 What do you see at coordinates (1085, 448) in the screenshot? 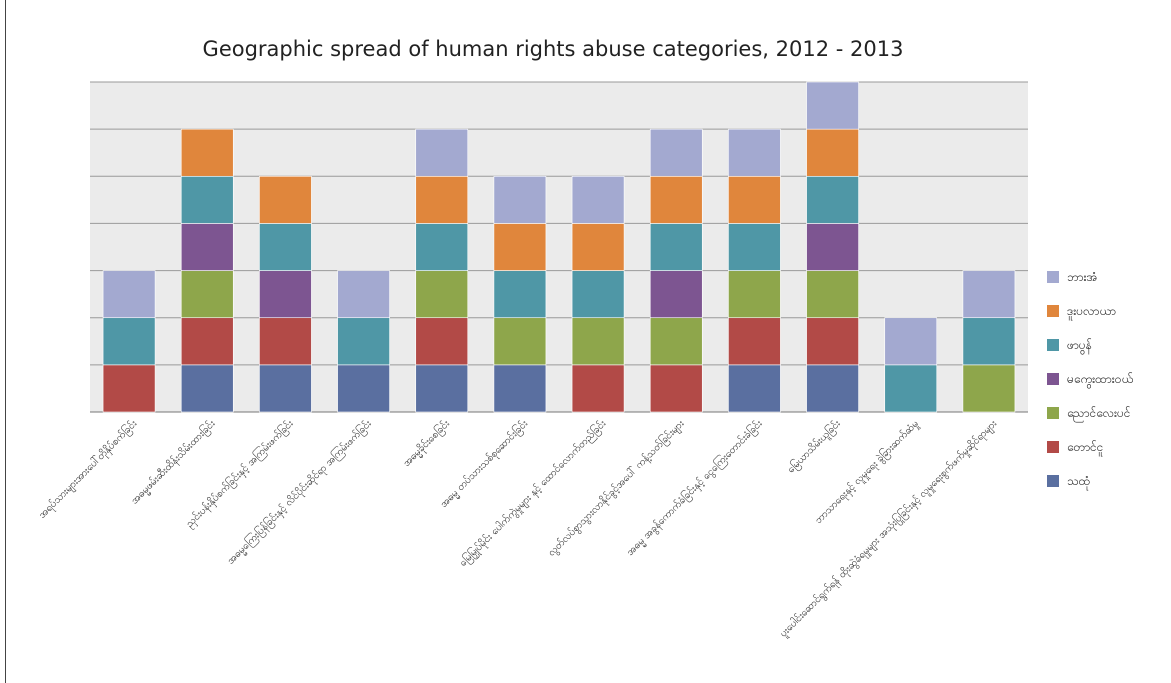
I see `legend-label: တောင်ငူ` at bounding box center [1085, 448].